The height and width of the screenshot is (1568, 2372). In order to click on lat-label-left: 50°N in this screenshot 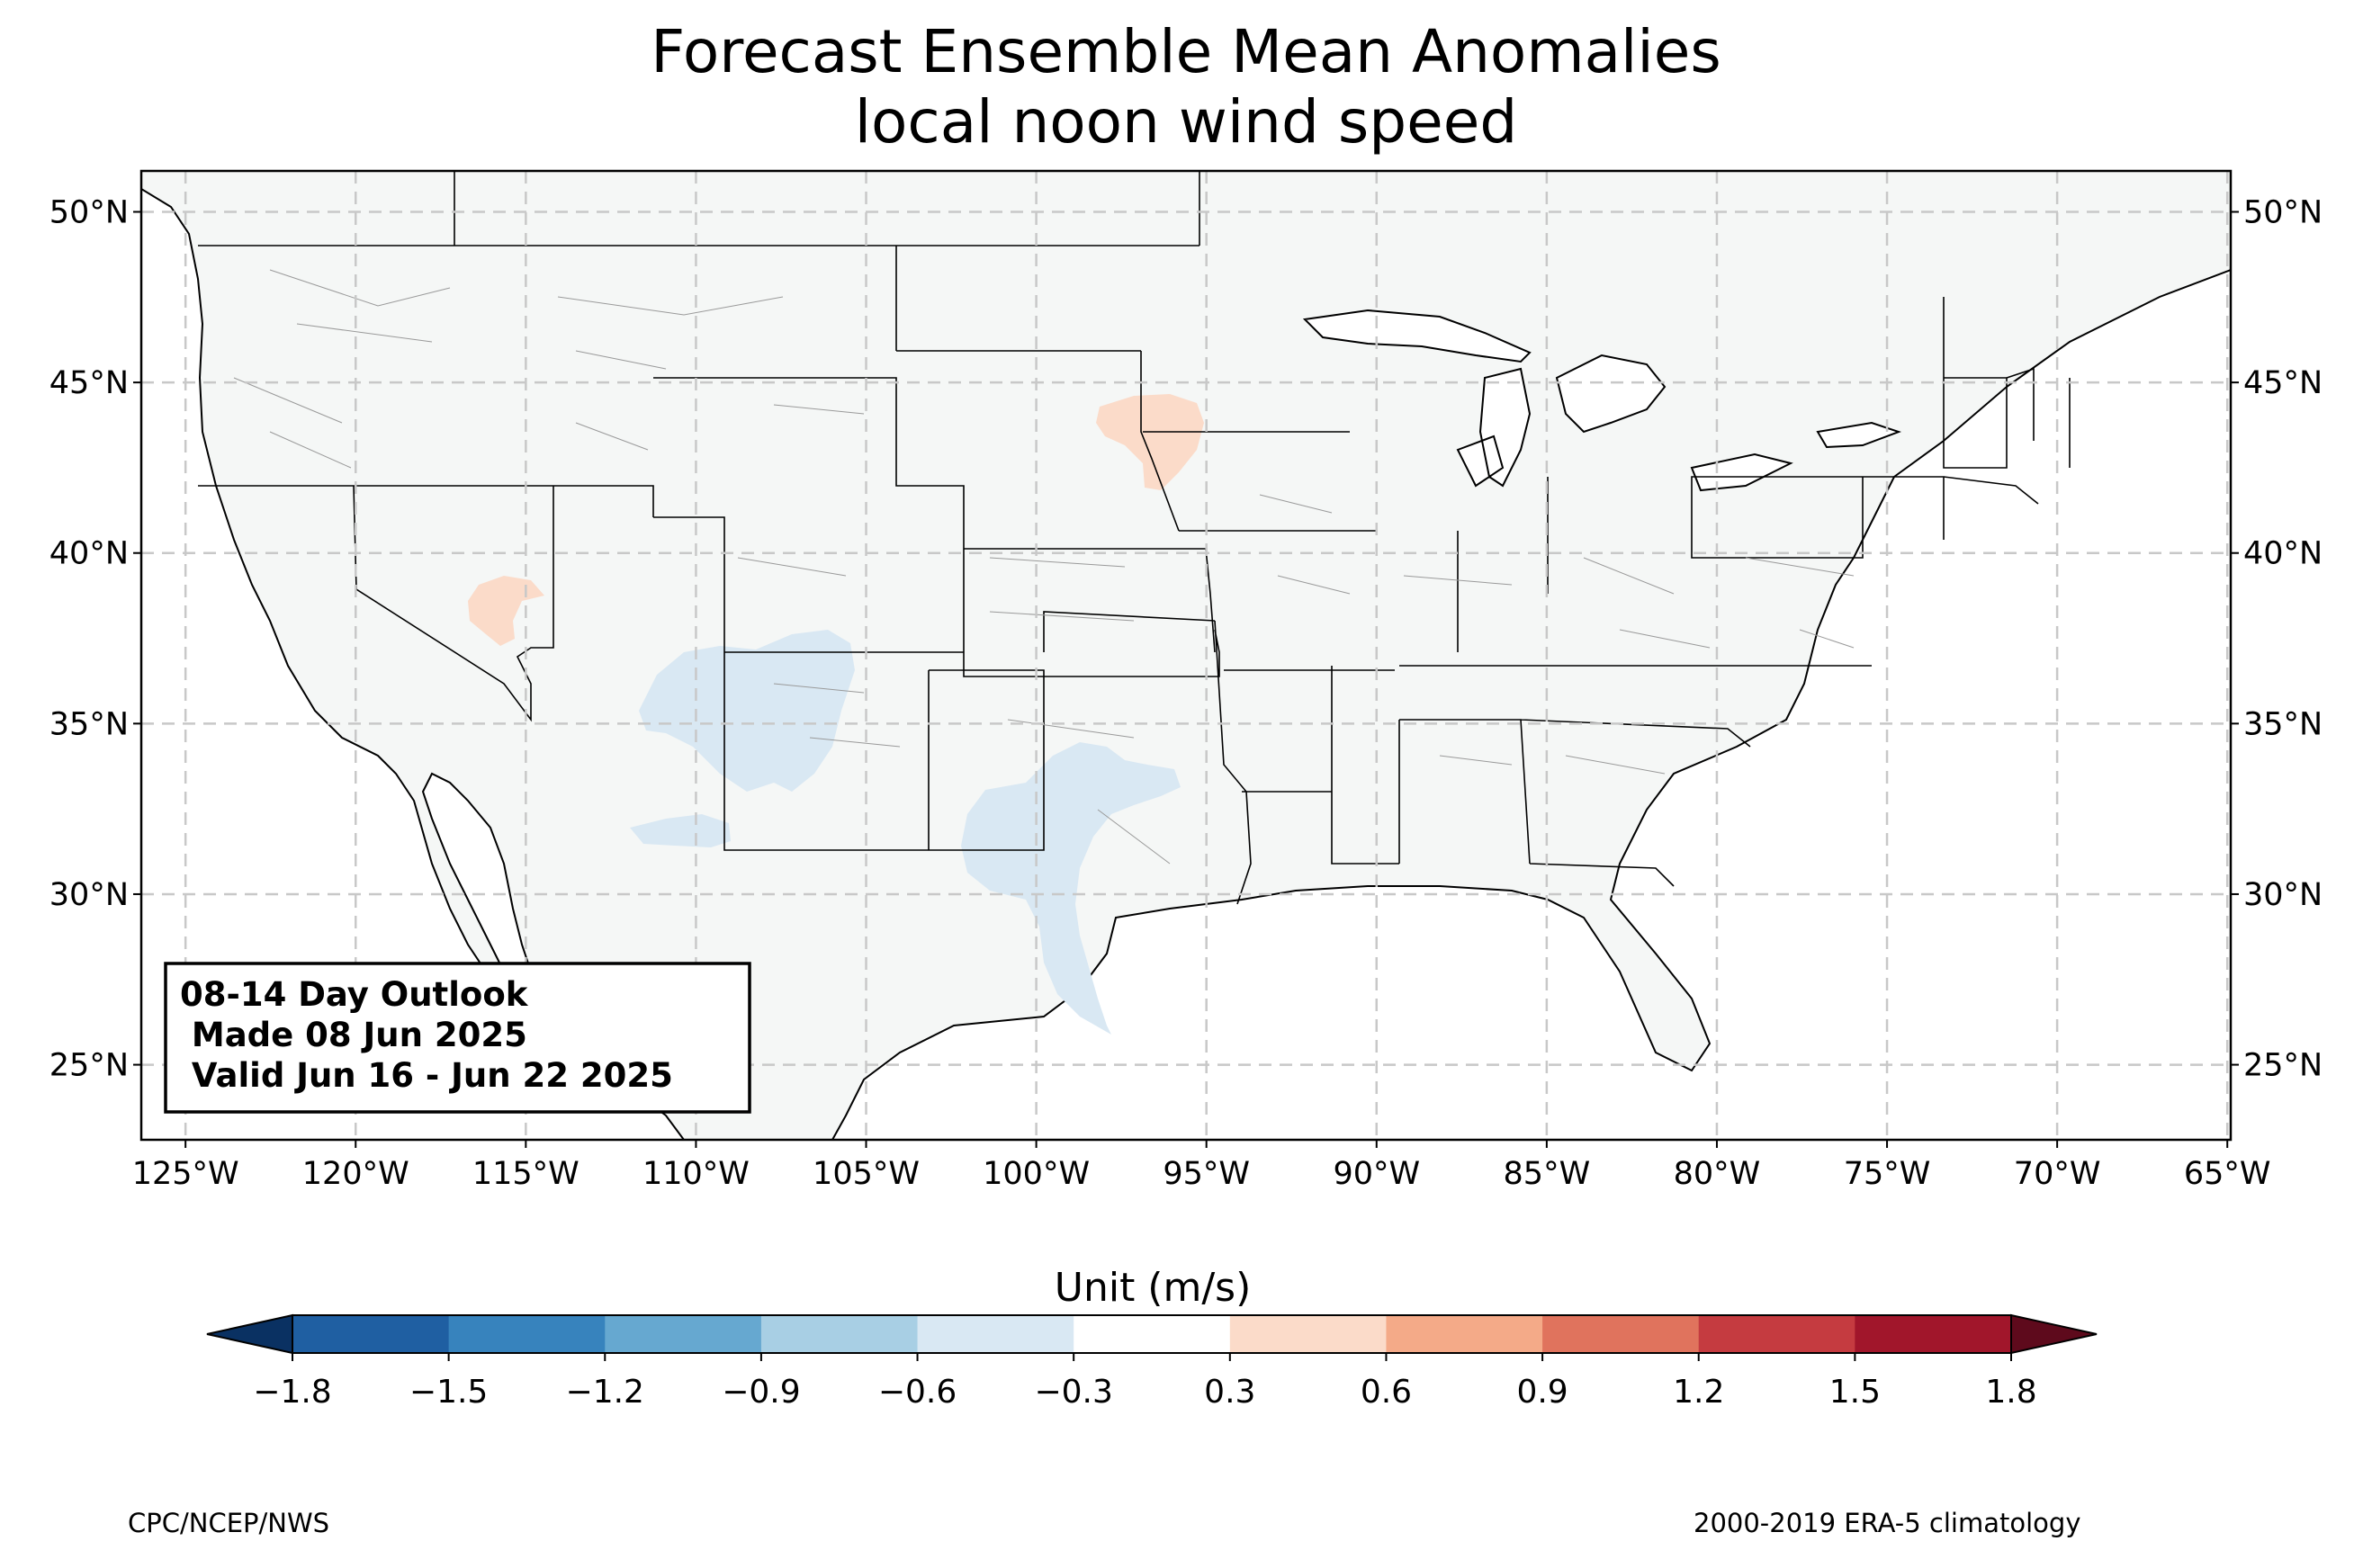, I will do `click(89, 213)`.